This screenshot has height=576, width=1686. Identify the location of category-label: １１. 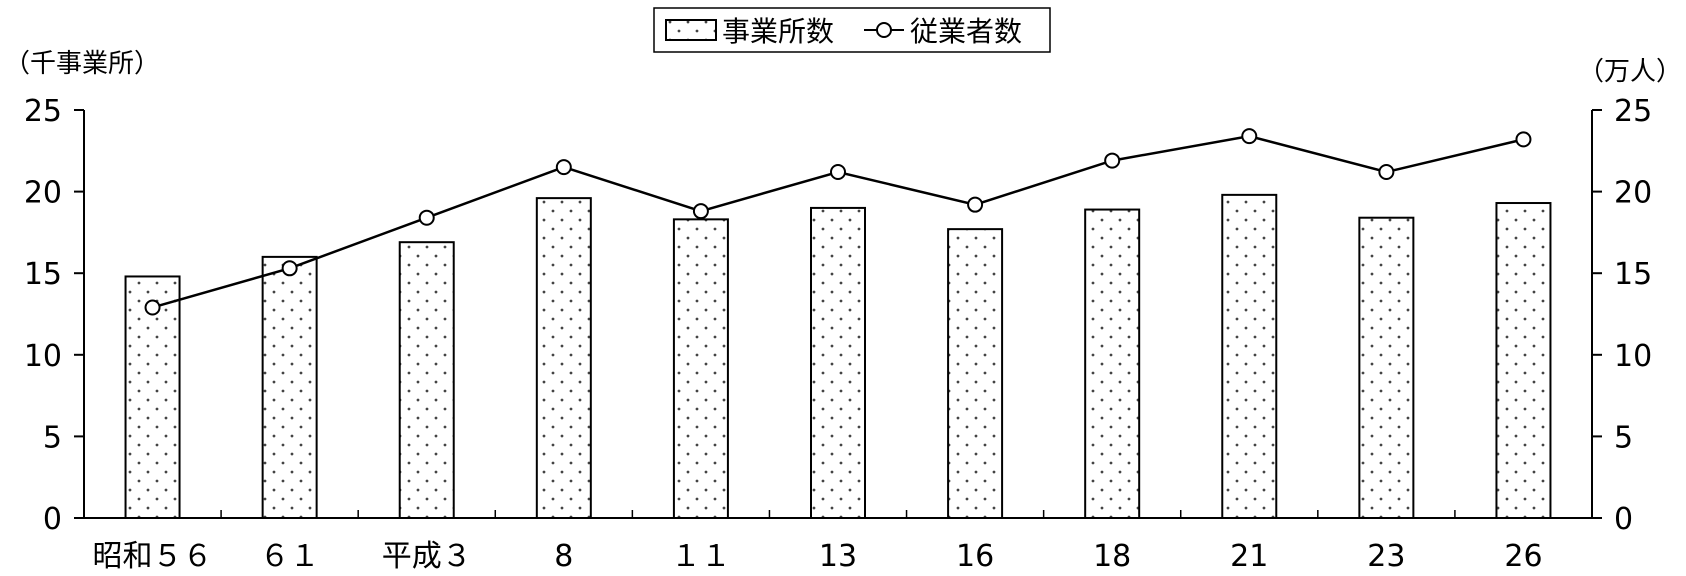
(701, 556).